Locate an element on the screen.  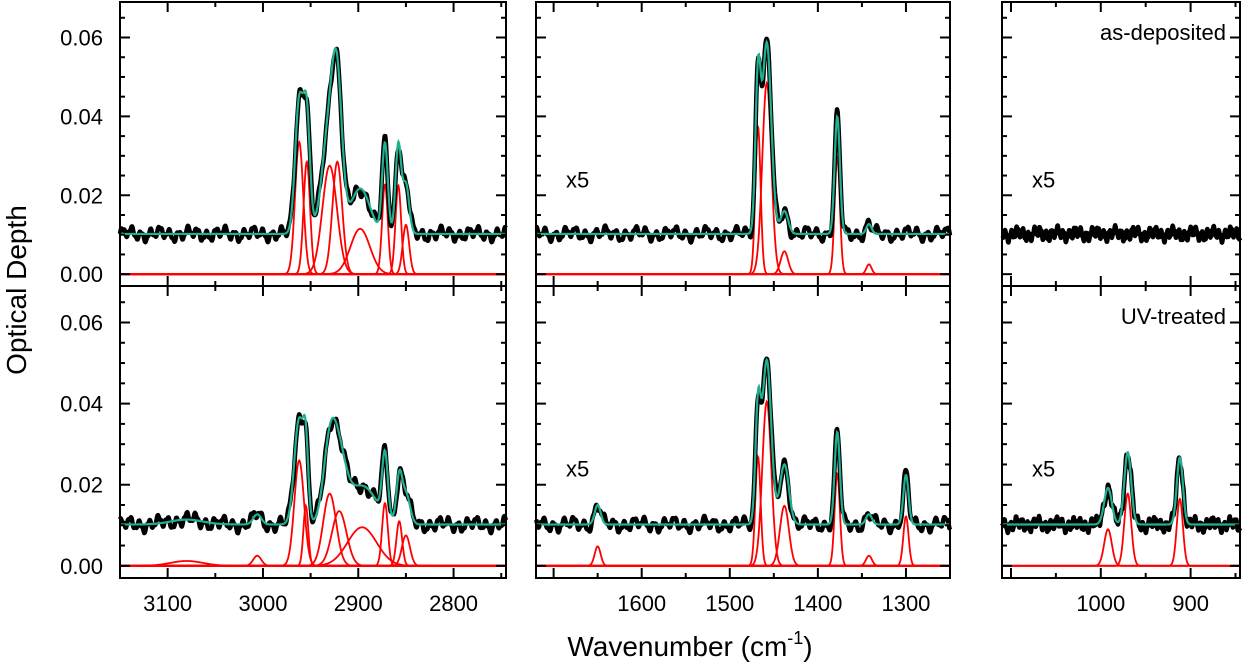
panel-frame-r1c1 is located at coordinates (743, 432).